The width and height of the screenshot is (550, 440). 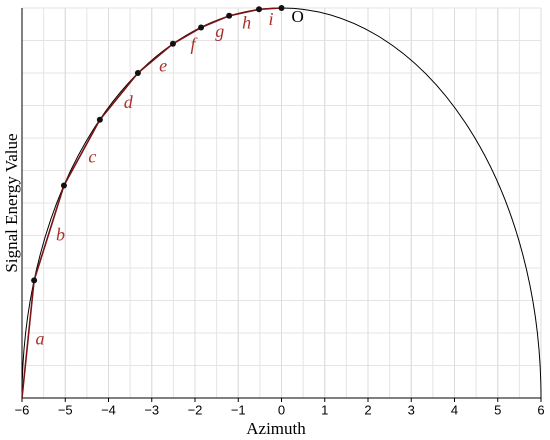 What do you see at coordinates (11, 202) in the screenshot?
I see `y-axis-label: Signal Energy Value` at bounding box center [11, 202].